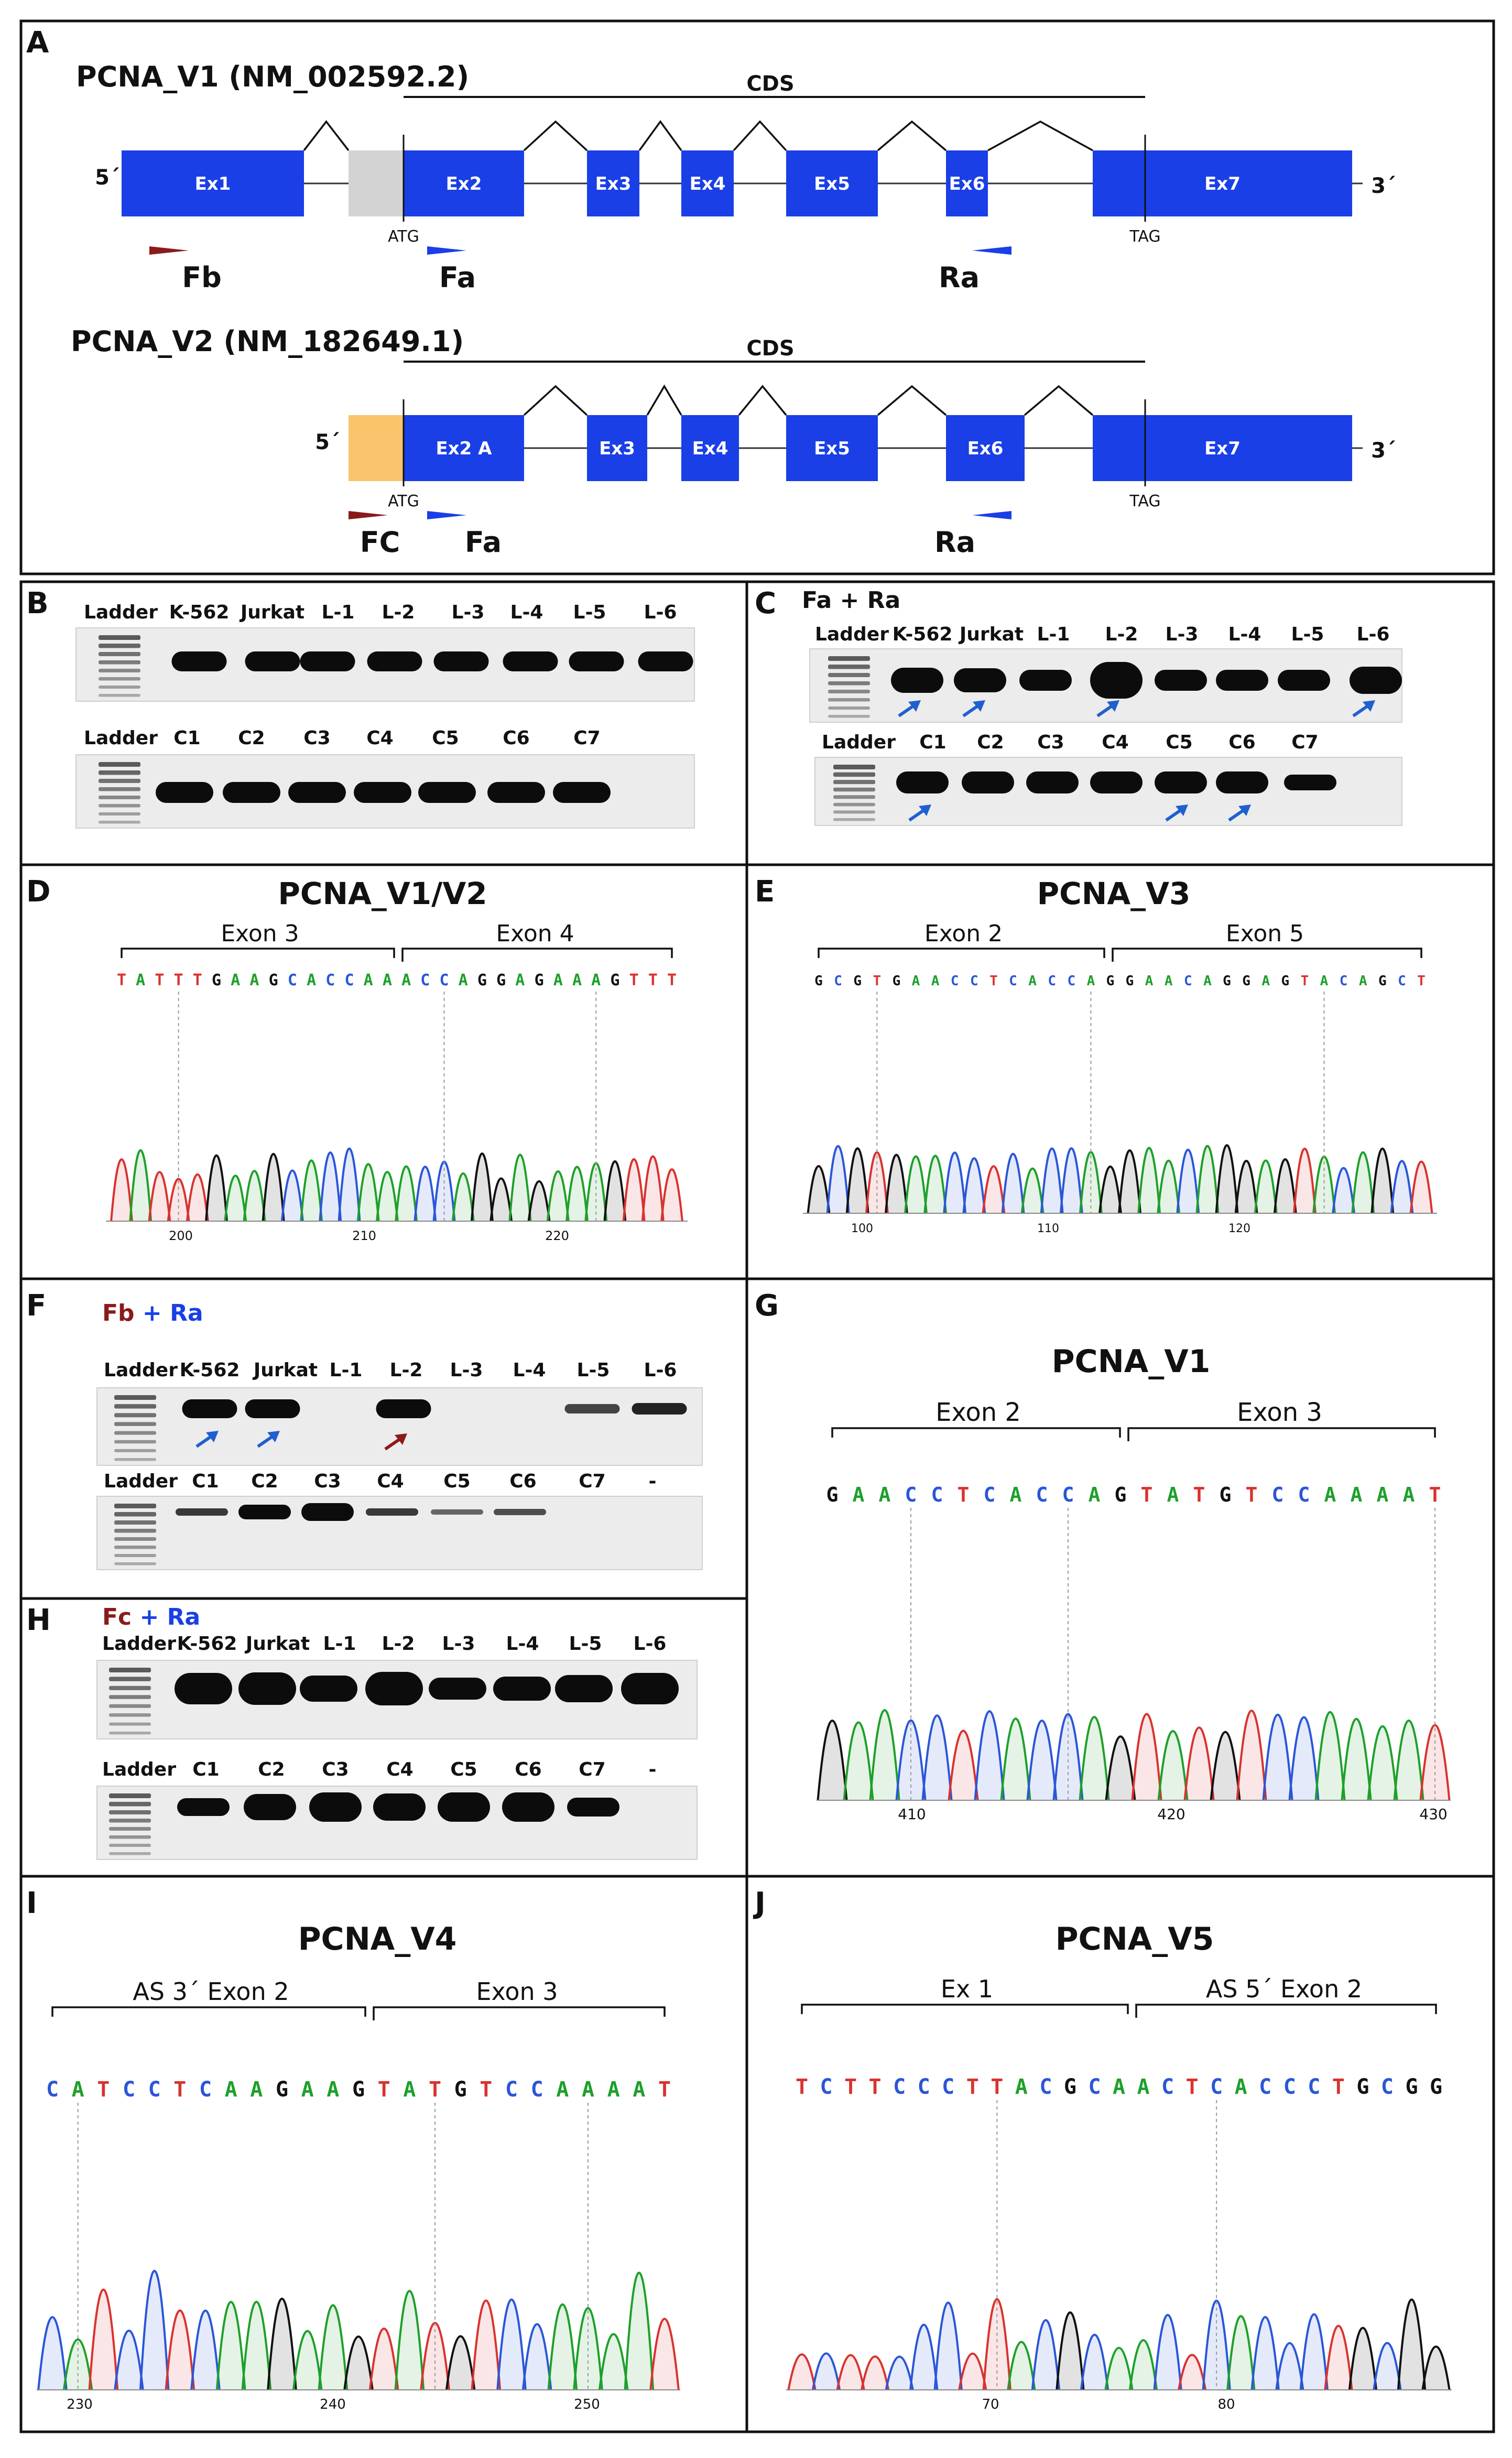 Image resolution: width=1512 pixels, height=2458 pixels. I want to click on lane-label: C3, so click(335, 1770).